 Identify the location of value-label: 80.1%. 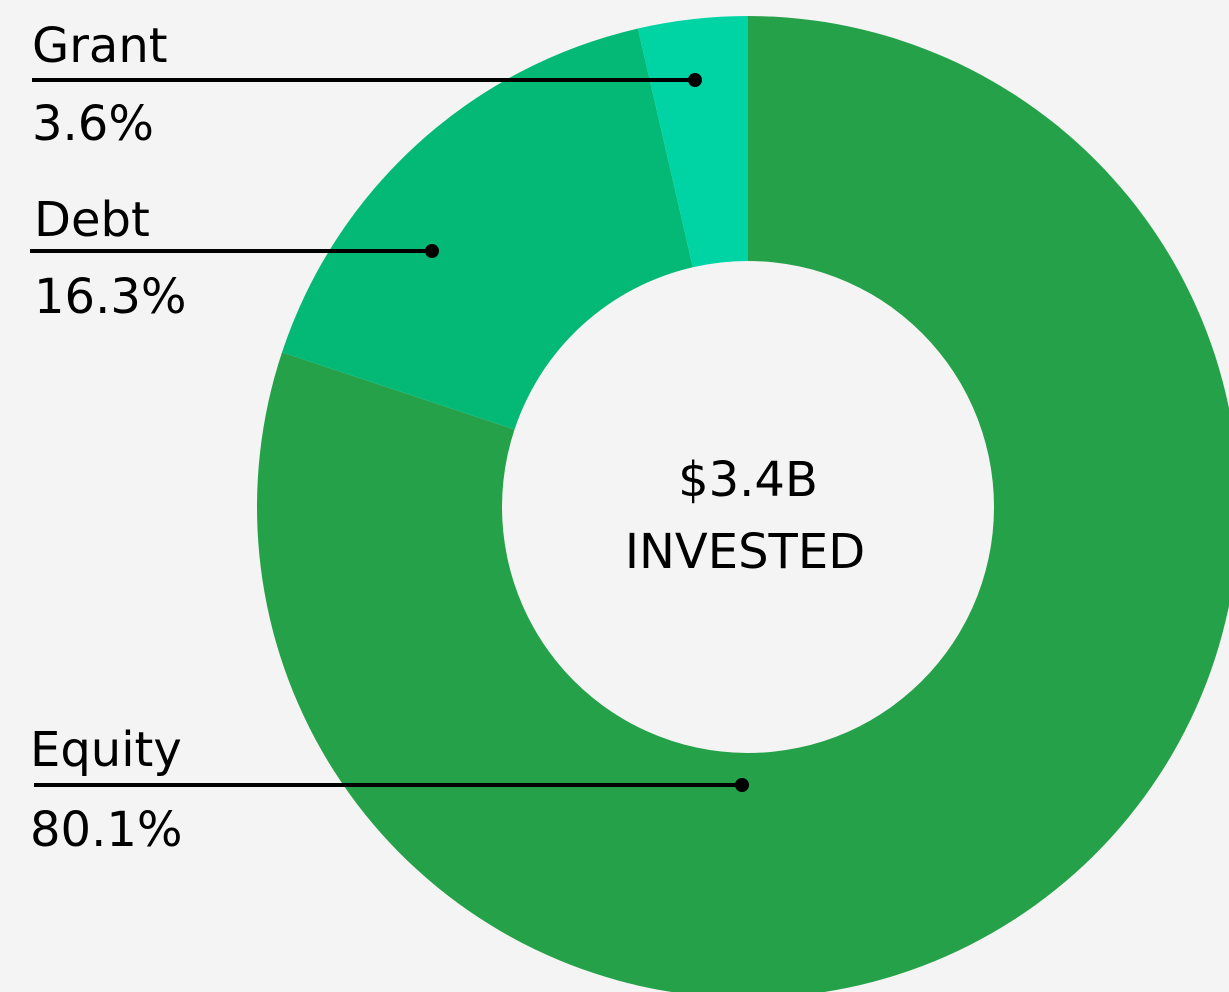
(106, 830).